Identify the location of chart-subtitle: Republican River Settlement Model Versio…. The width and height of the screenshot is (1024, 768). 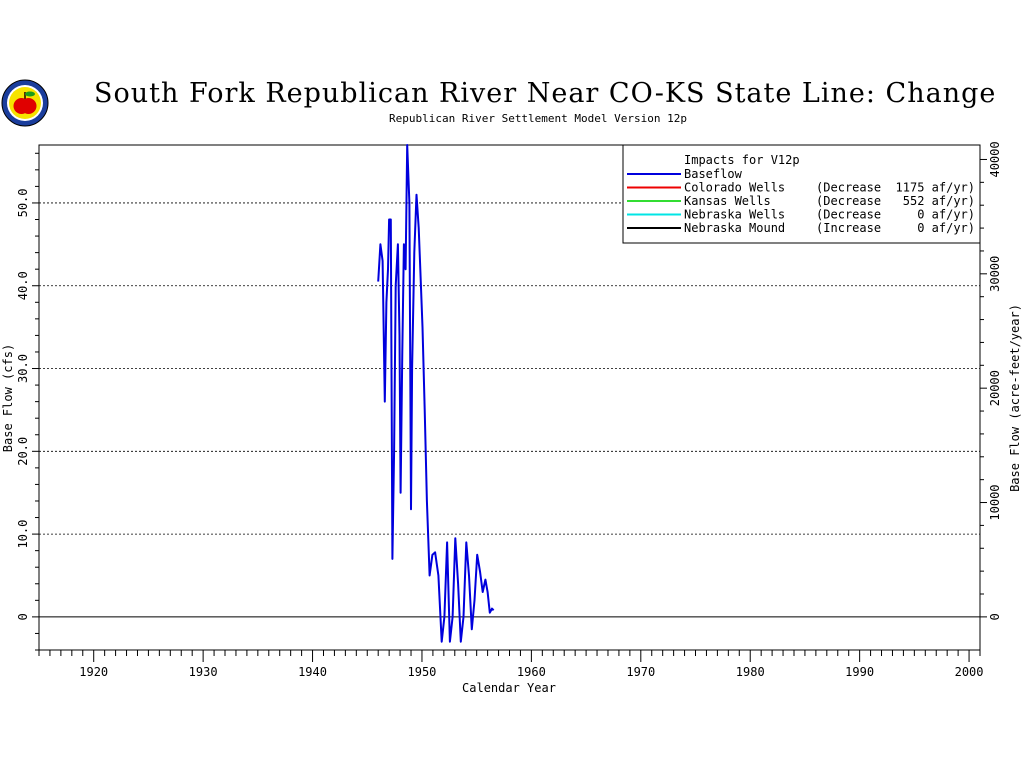
(537, 118).